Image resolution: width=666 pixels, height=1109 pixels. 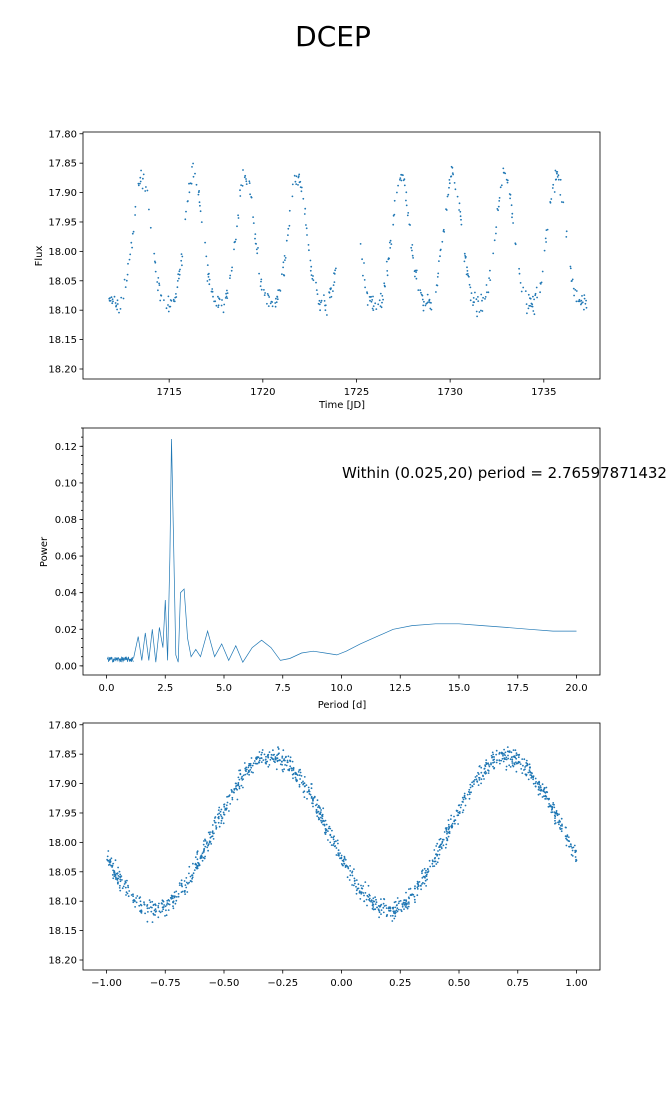 What do you see at coordinates (62, 755) in the screenshot?
I see `phase-curve-ytick-label: 17.85` at bounding box center [62, 755].